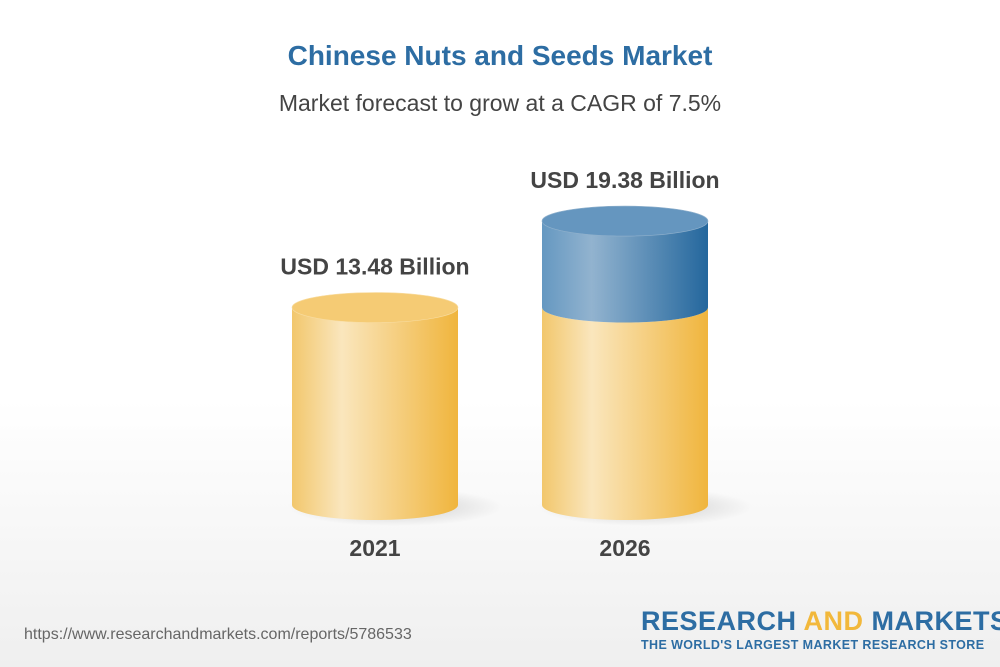 This screenshot has height=667, width=1000. I want to click on data-label: USD 13.48 Billion, so click(374, 267).